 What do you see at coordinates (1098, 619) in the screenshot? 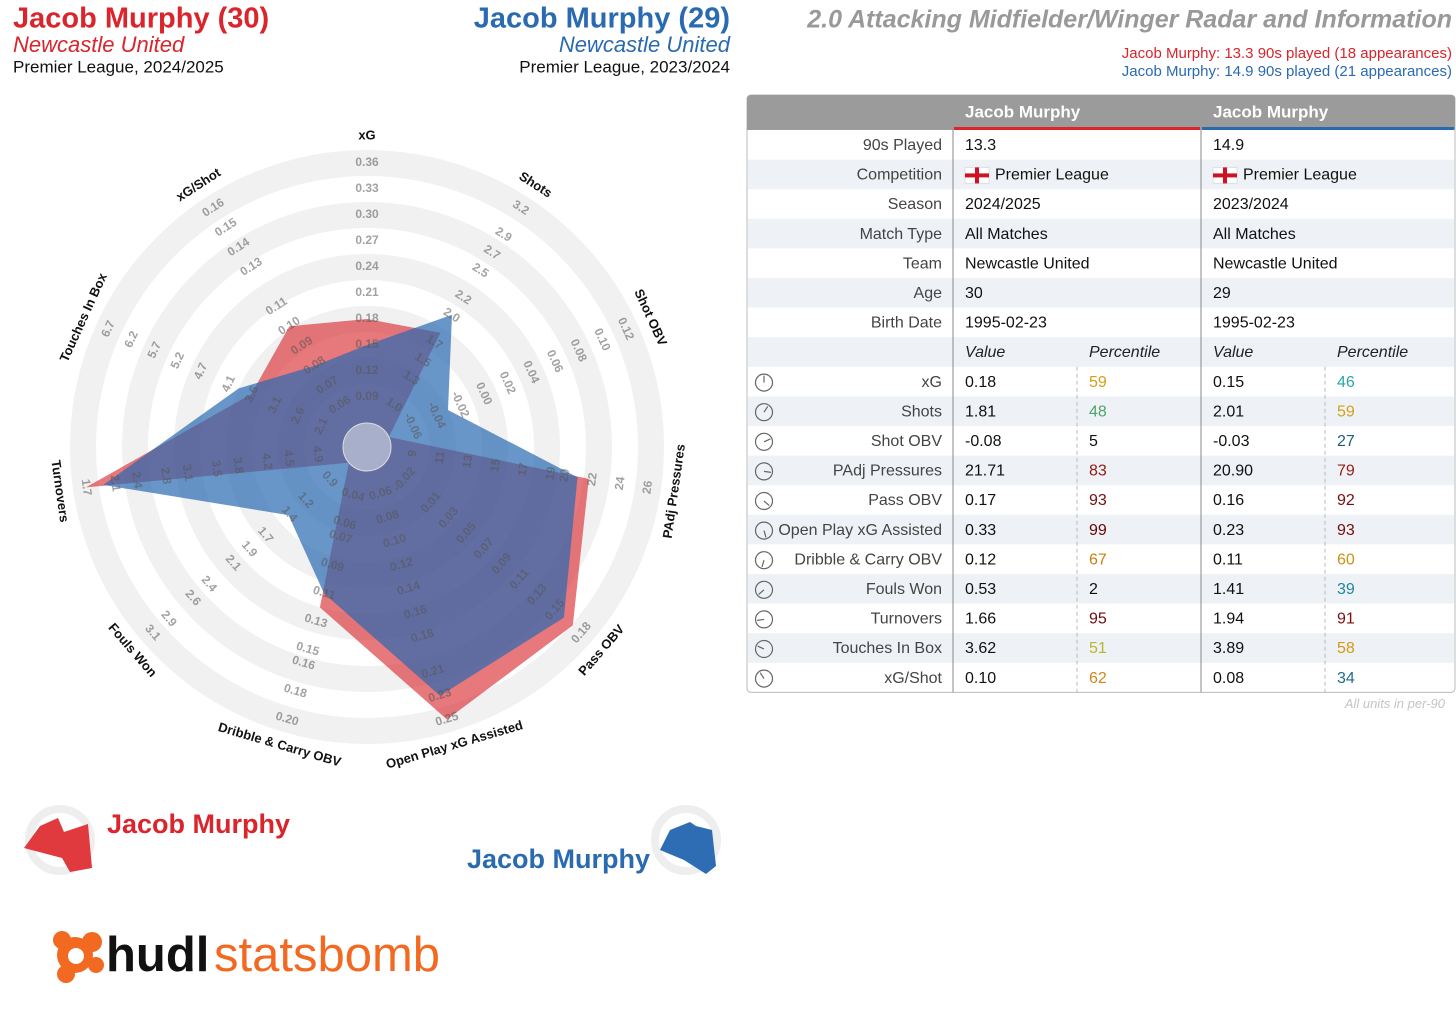
I see `cell-percentile: 95` at bounding box center [1098, 619].